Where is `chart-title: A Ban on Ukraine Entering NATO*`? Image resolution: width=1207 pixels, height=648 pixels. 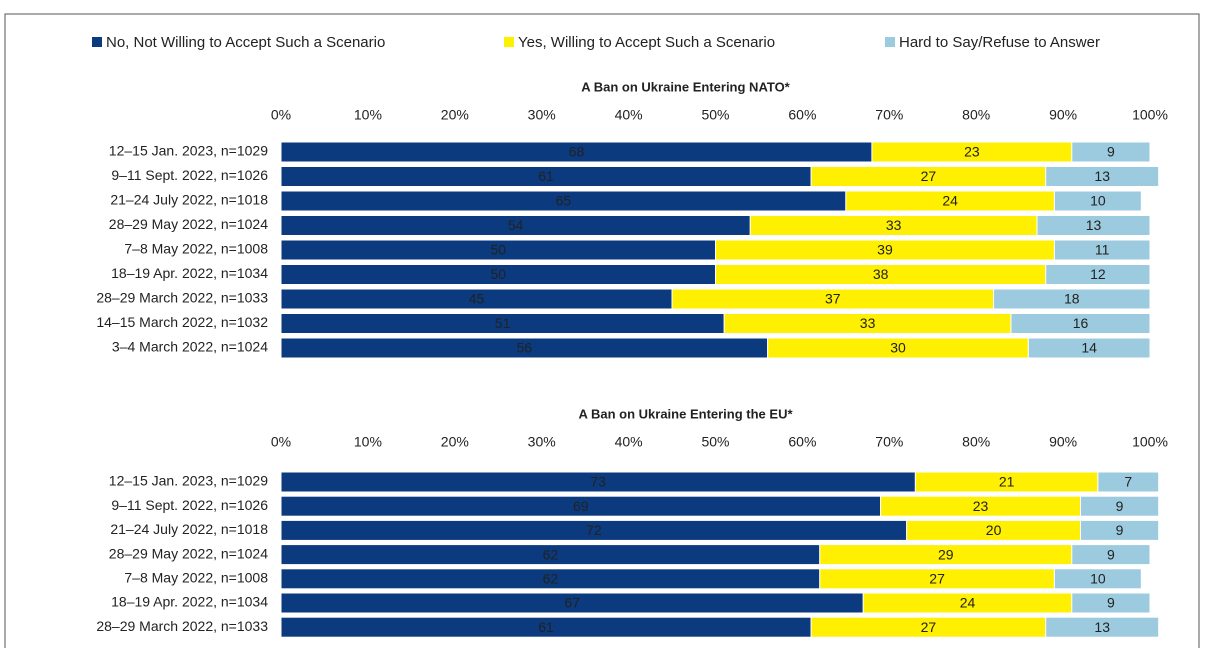 chart-title: A Ban on Ukraine Entering NATO* is located at coordinates (685, 86).